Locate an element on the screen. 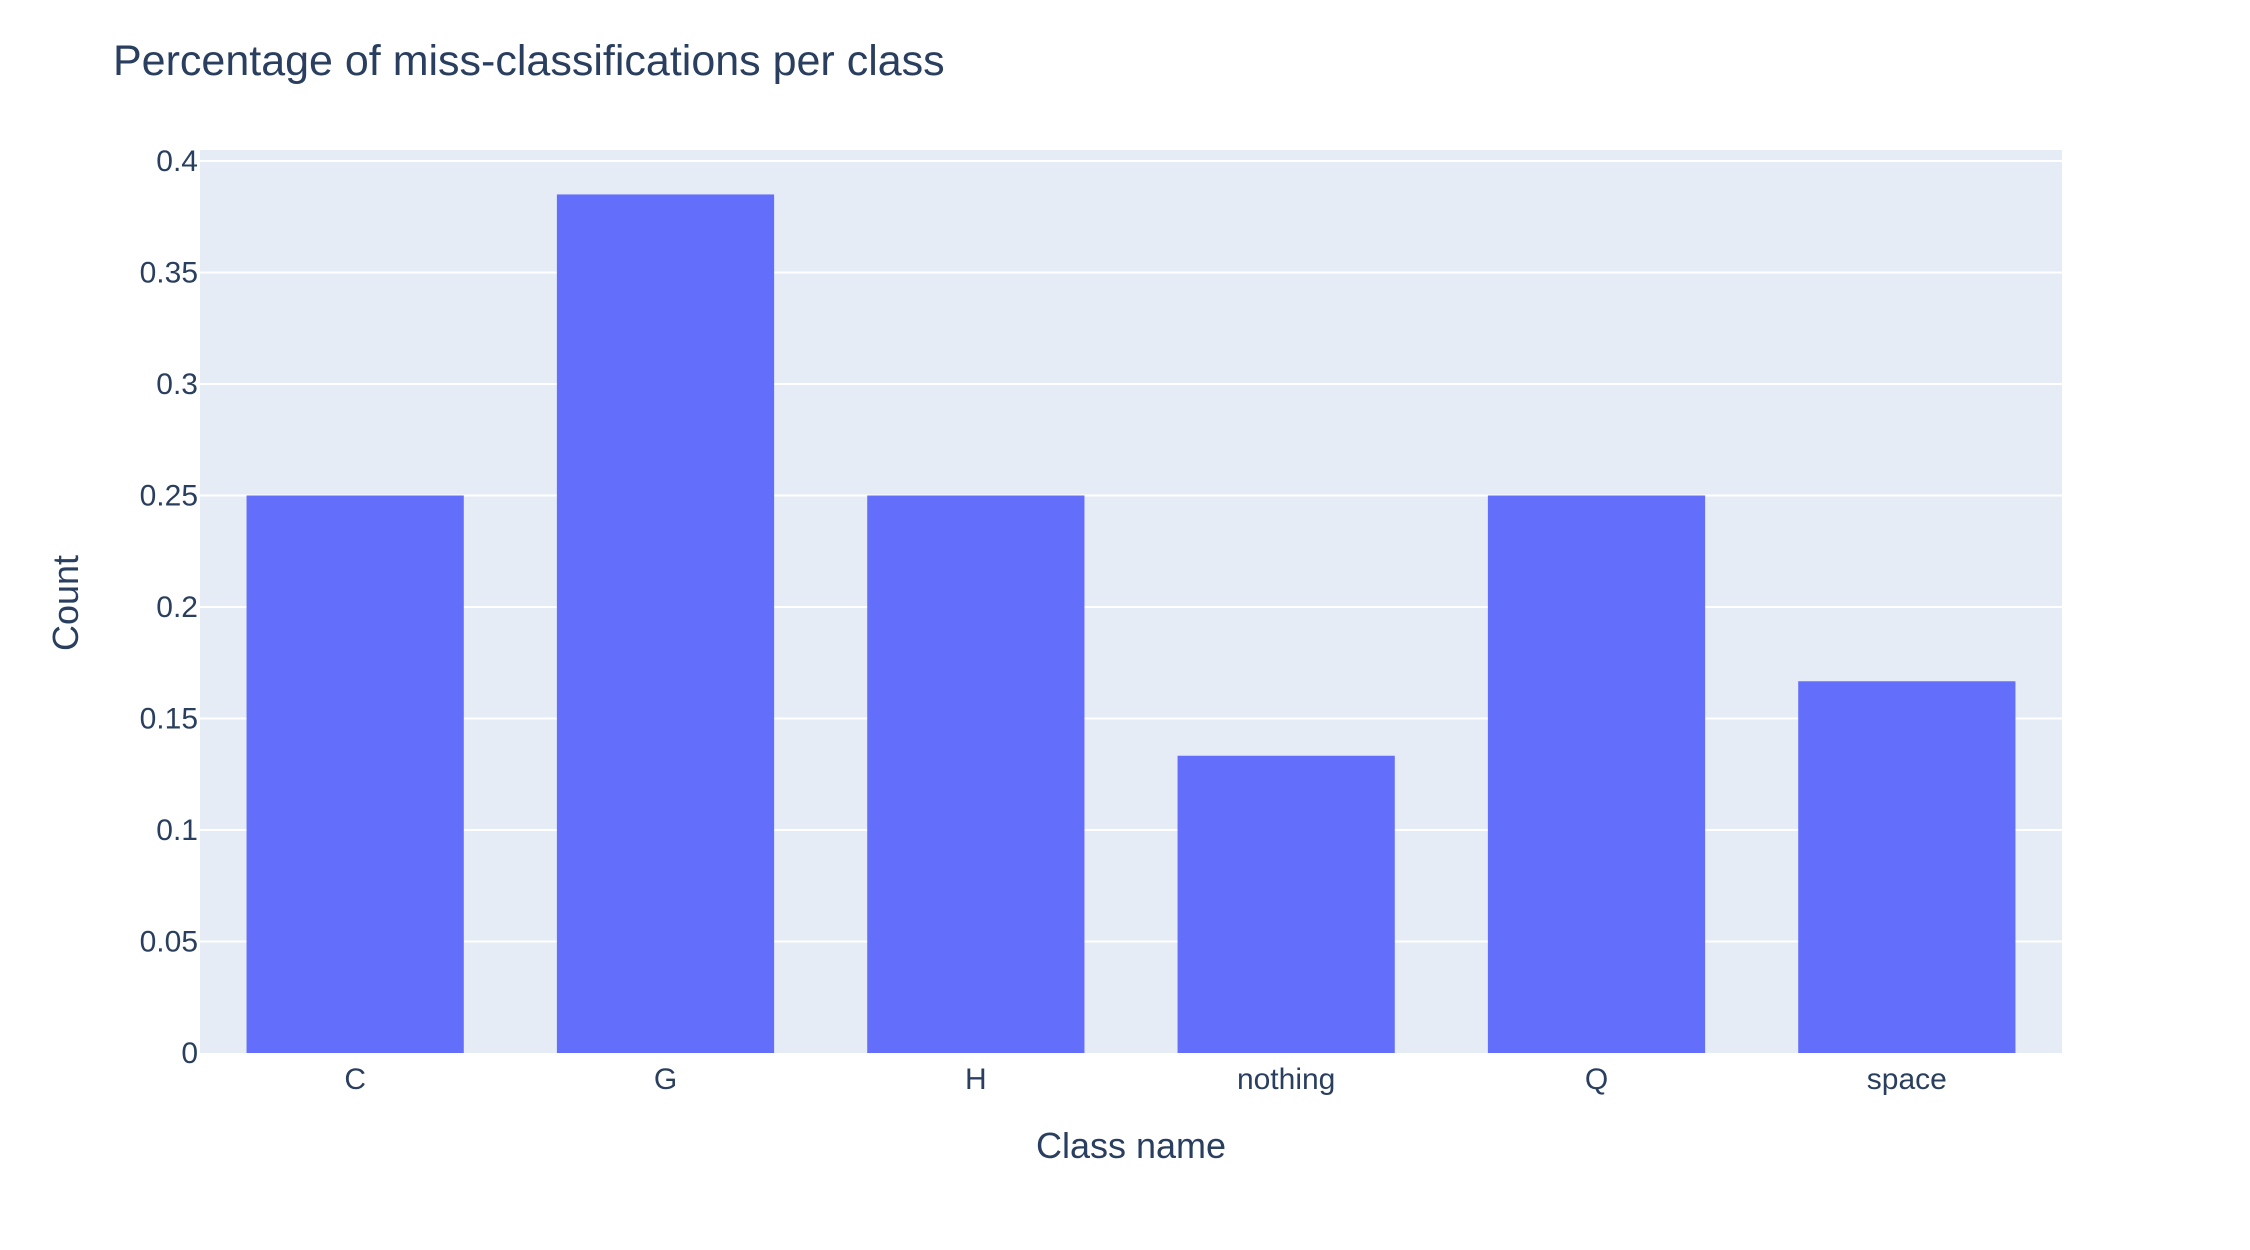 The image size is (2250, 1250). y-axis-title: Count is located at coordinates (65, 603).